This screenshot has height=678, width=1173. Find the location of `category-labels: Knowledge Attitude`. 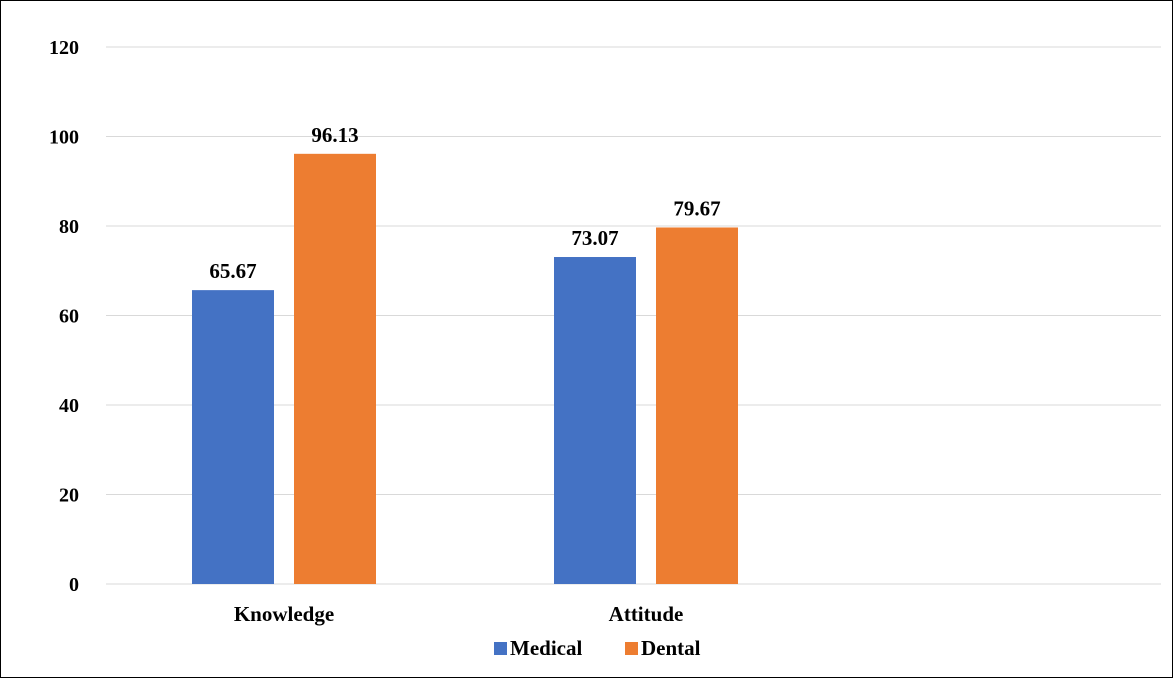

category-labels: Knowledge Attitude is located at coordinates (459, 614).